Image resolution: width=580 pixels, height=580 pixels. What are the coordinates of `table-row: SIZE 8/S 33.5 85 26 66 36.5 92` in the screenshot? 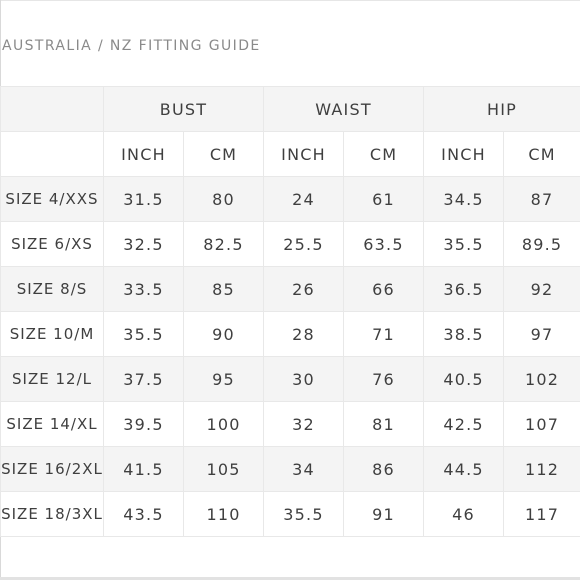 It's located at (290, 289).